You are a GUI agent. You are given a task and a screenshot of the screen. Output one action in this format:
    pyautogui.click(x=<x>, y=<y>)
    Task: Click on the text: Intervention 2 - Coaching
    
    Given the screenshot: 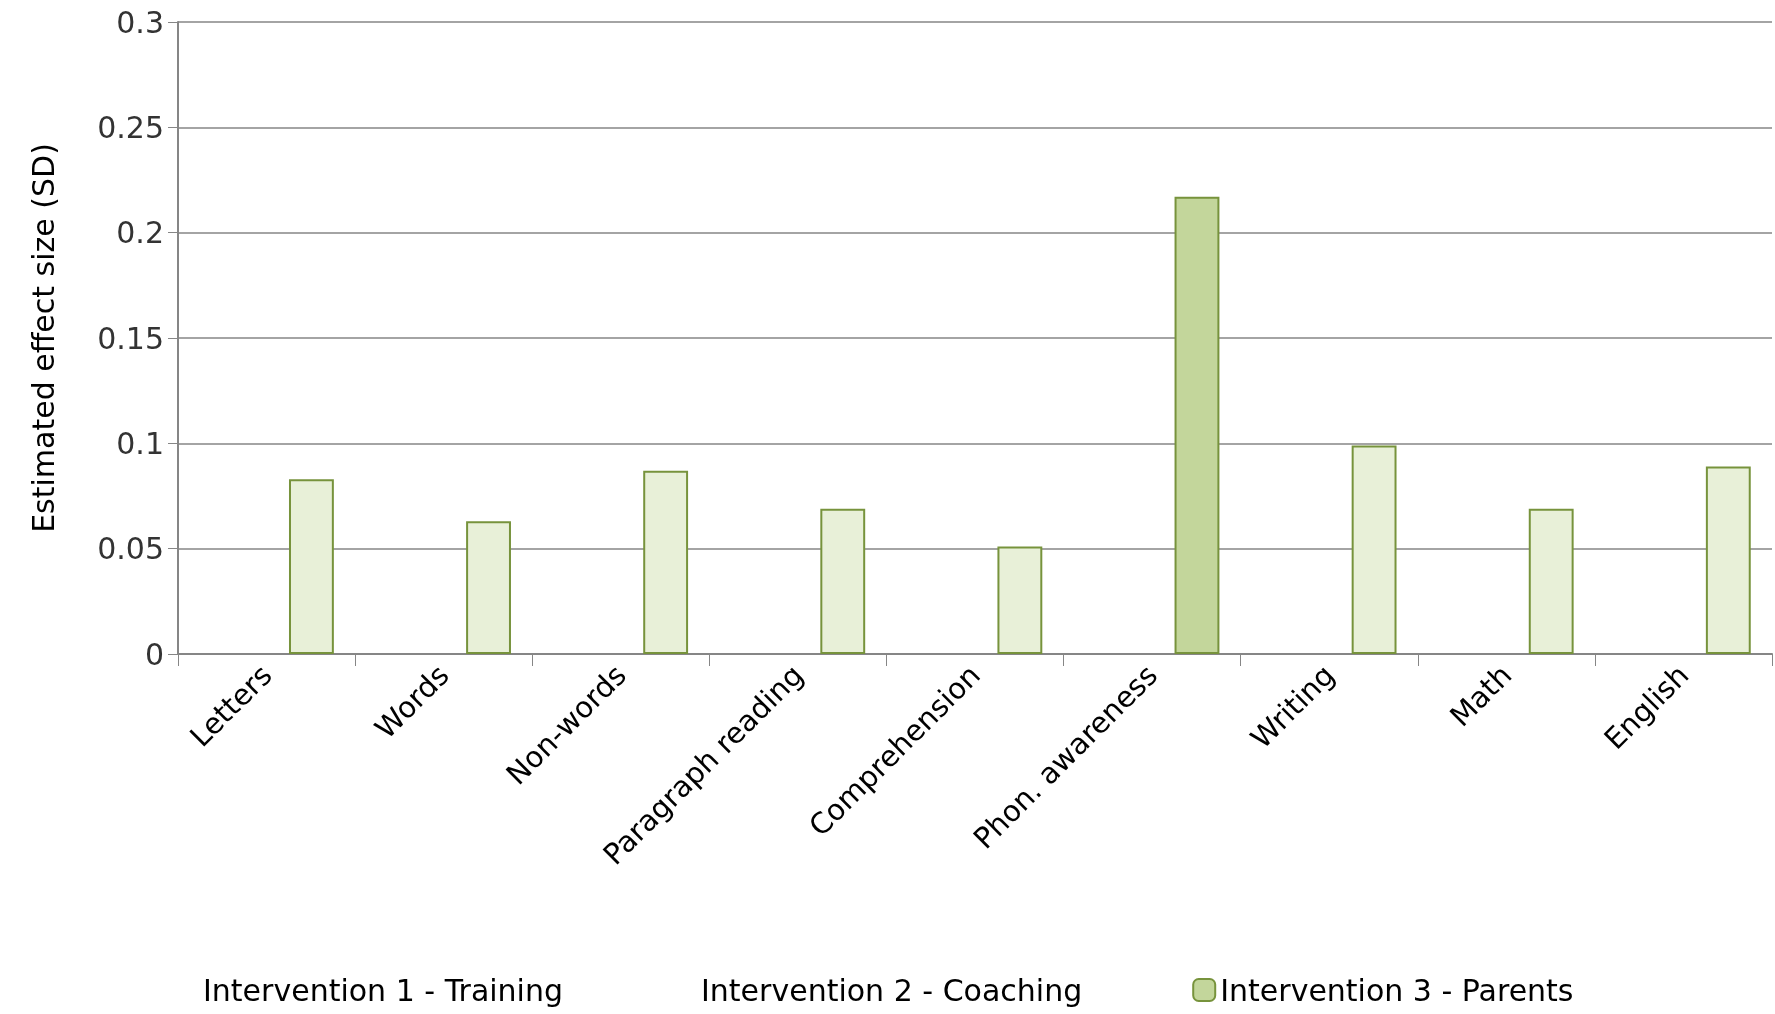 What is the action you would take?
    pyautogui.click(x=892, y=990)
    